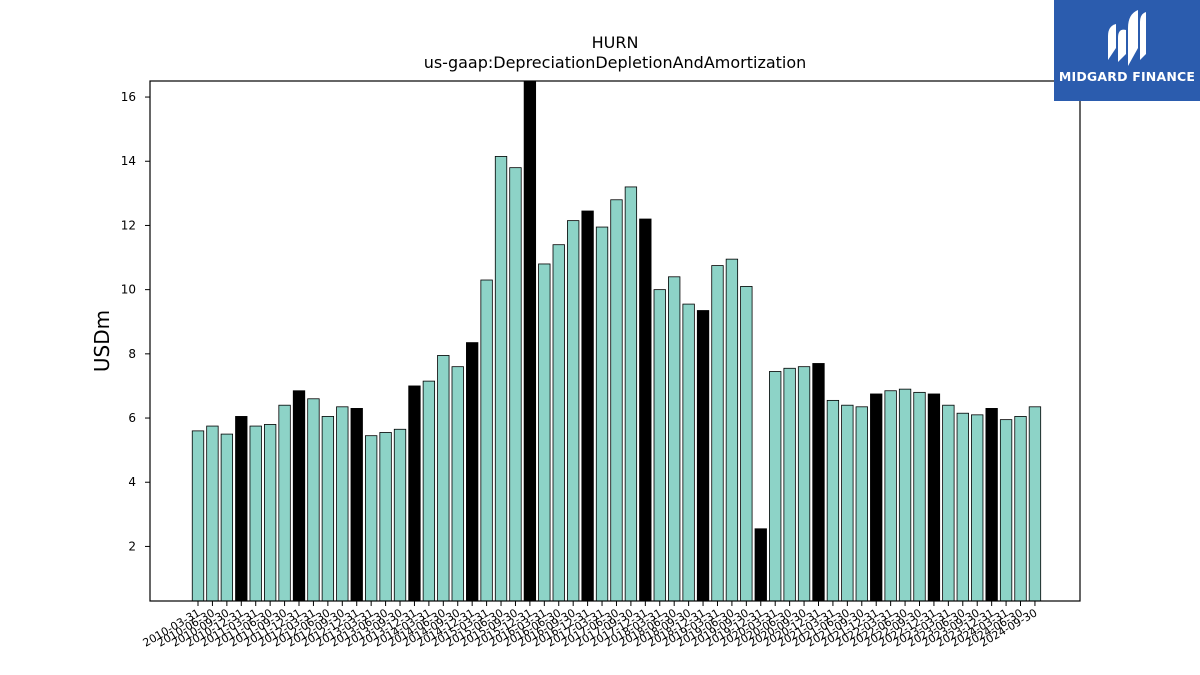  Describe the element at coordinates (135, 321) in the screenshot. I see `y-axis: 2 4 6 8 10 12 14 16` at that location.